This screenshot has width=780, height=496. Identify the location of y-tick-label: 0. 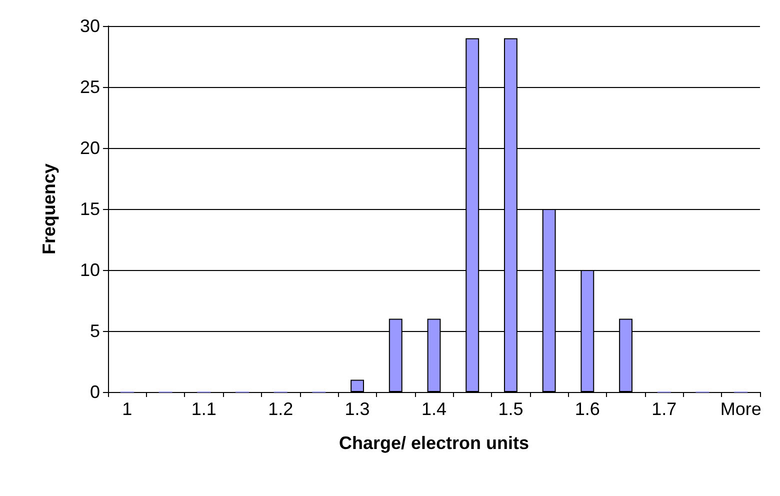
(95, 392).